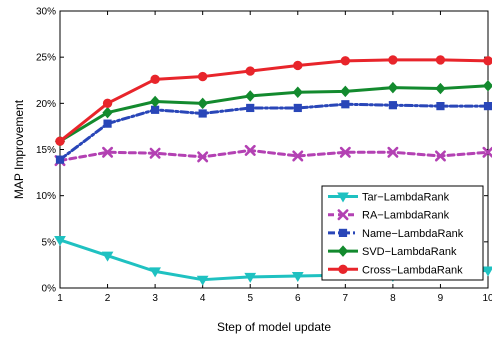  Describe the element at coordinates (487, 298) in the screenshot. I see `x-tick-label: 10` at that location.